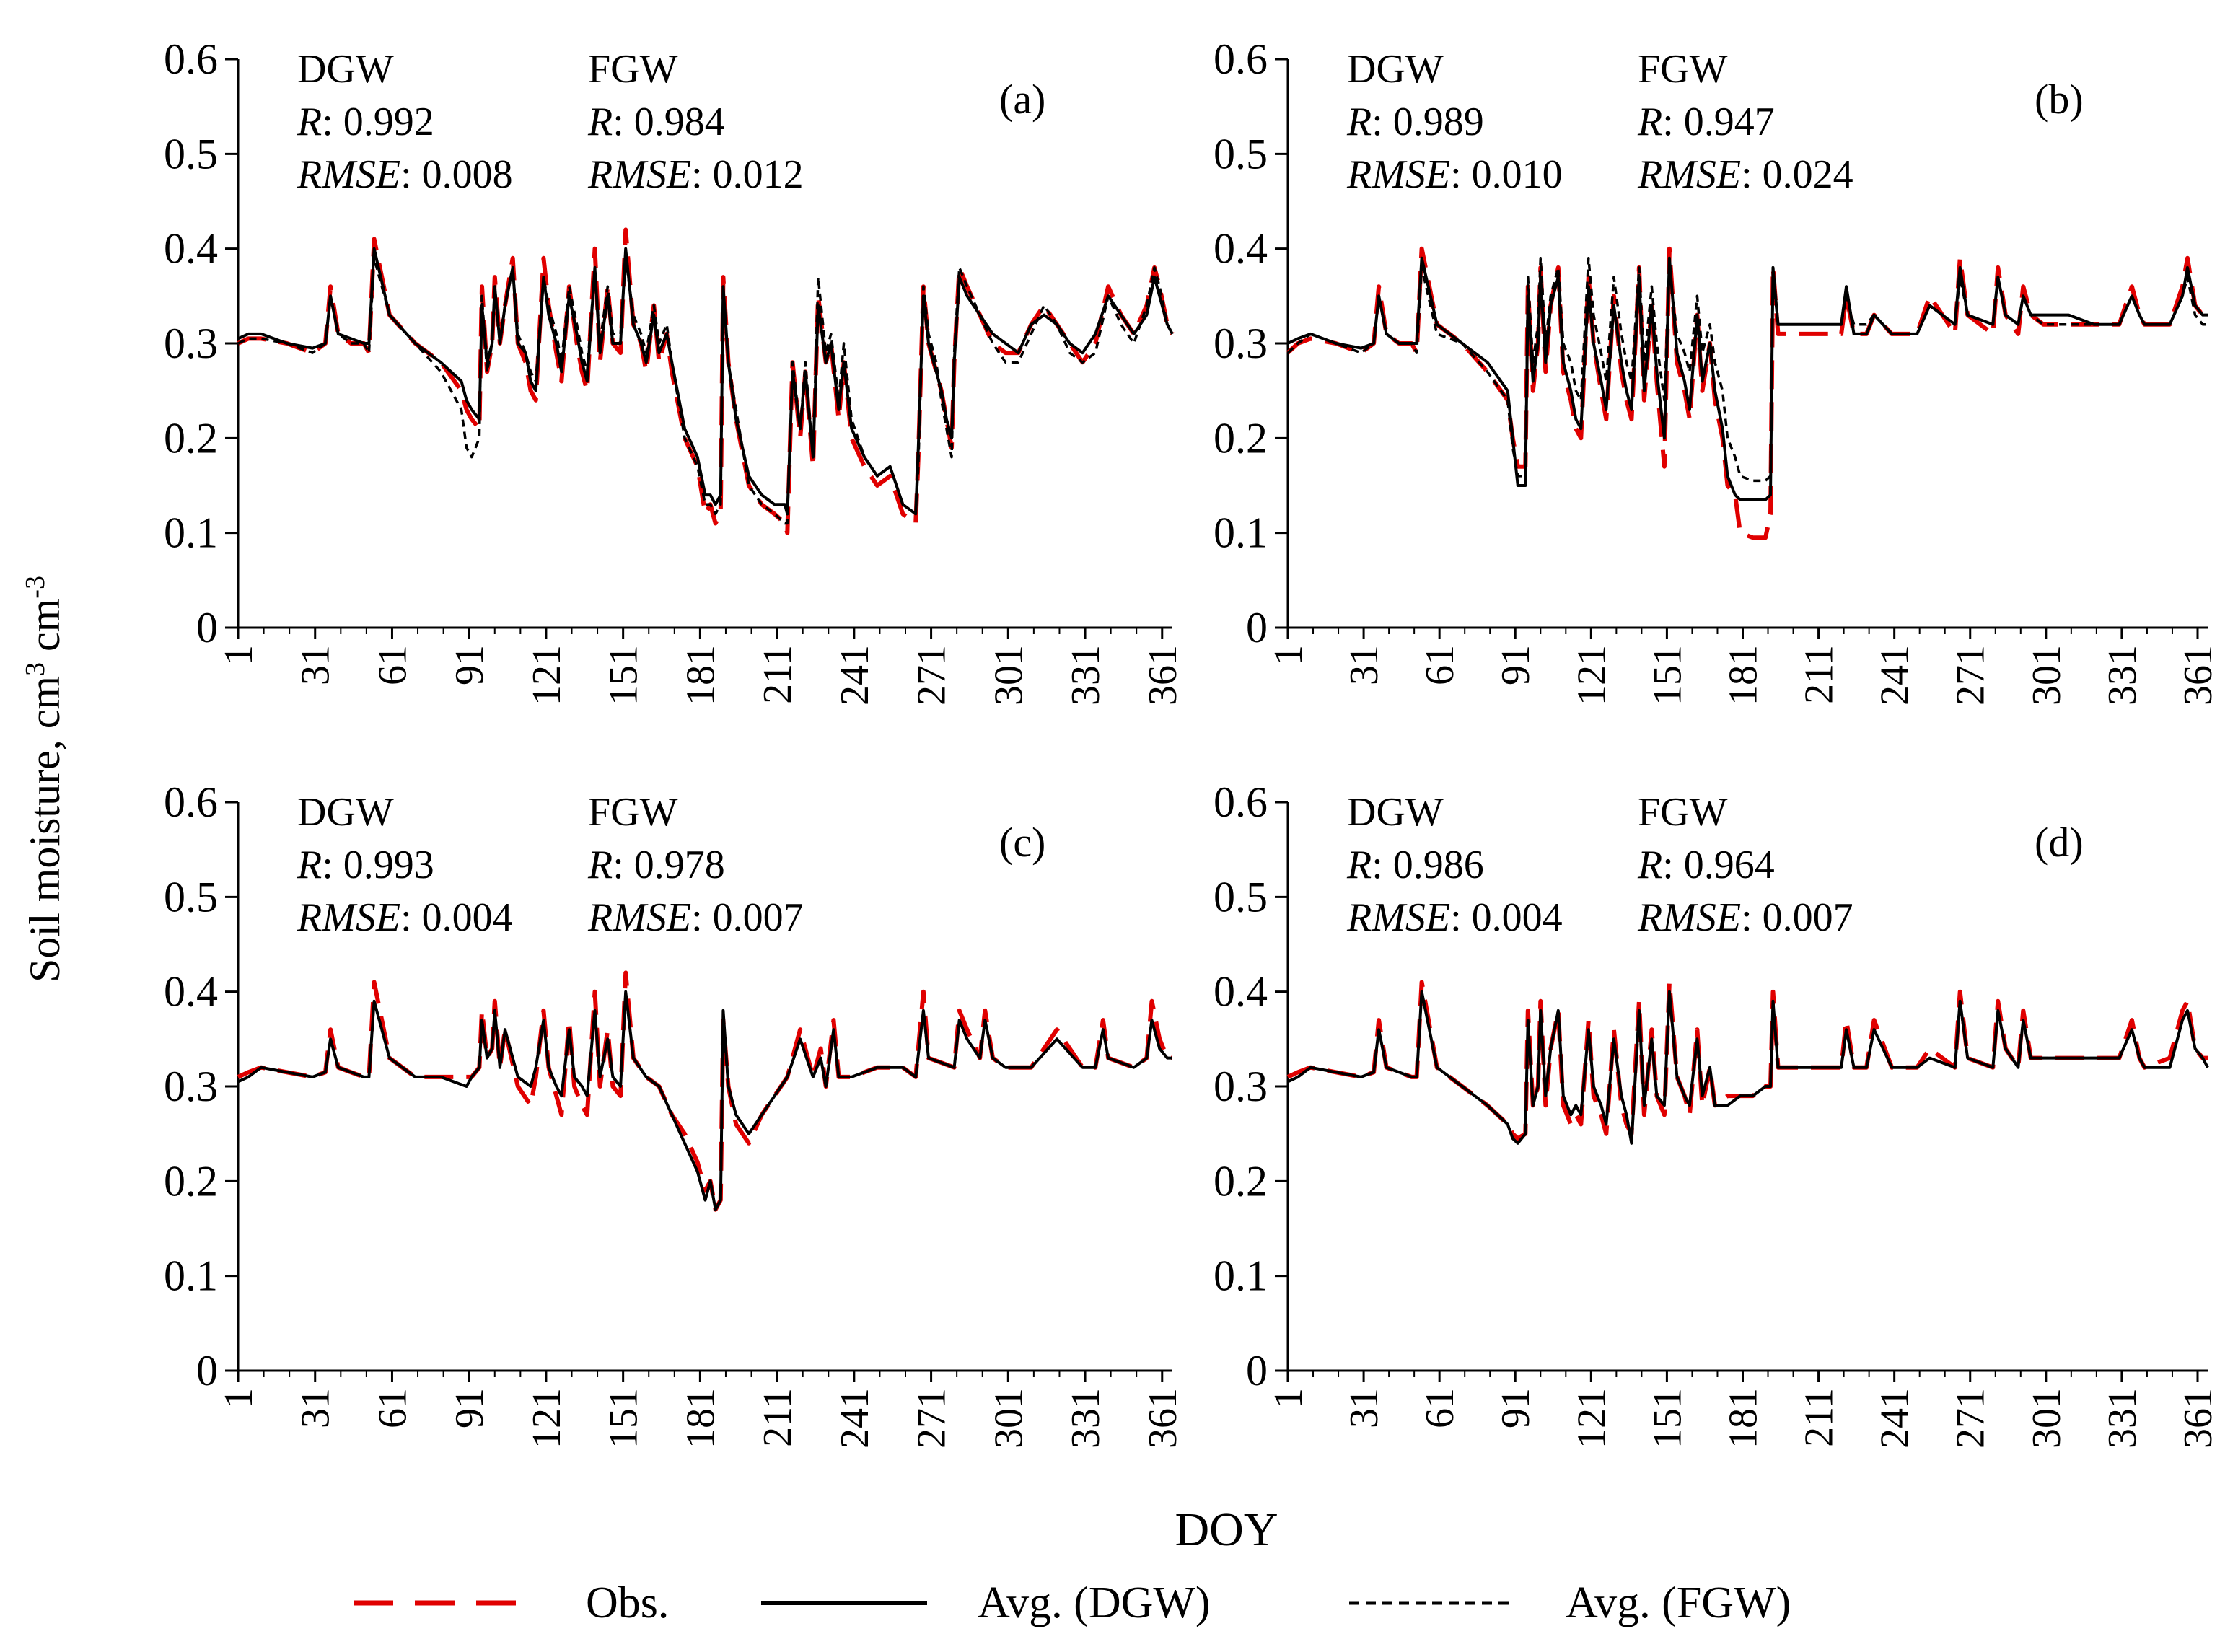 This screenshot has width=2238, height=1652. What do you see at coordinates (1745, 174) in the screenshot?
I see `stats-rmse-fgw: RMSE: 0.024` at bounding box center [1745, 174].